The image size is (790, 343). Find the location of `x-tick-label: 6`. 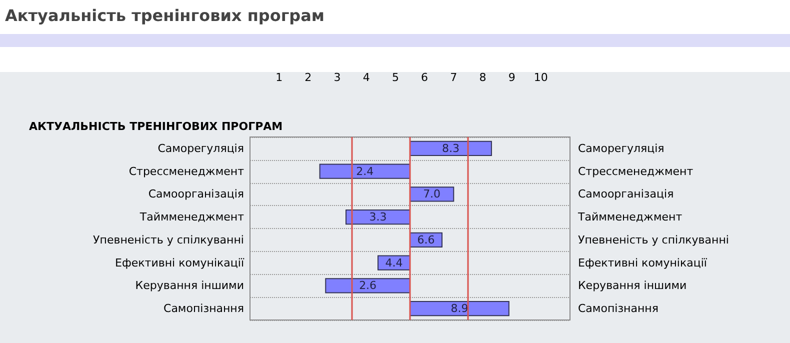

x-tick-label: 6 is located at coordinates (424, 77).